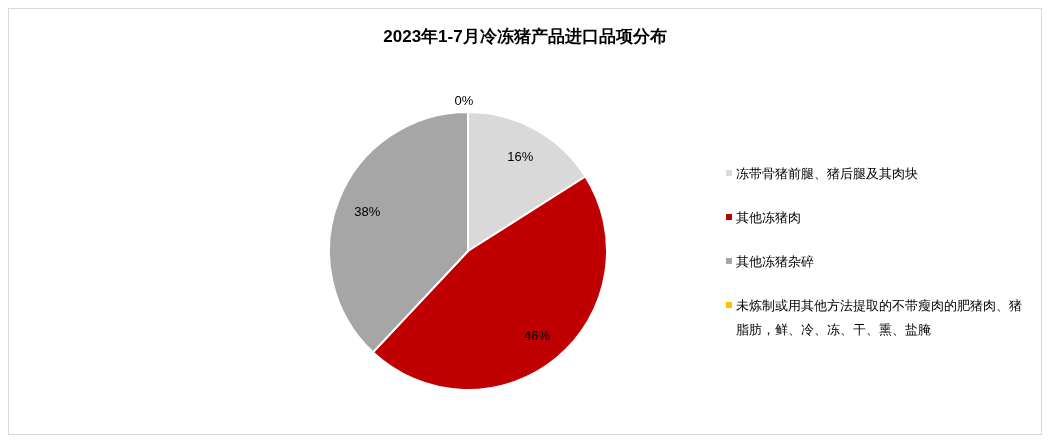 Image resolution: width=1050 pixels, height=443 pixels. Describe the element at coordinates (520, 156) in the screenshot. I see `data-label: 16%` at that location.